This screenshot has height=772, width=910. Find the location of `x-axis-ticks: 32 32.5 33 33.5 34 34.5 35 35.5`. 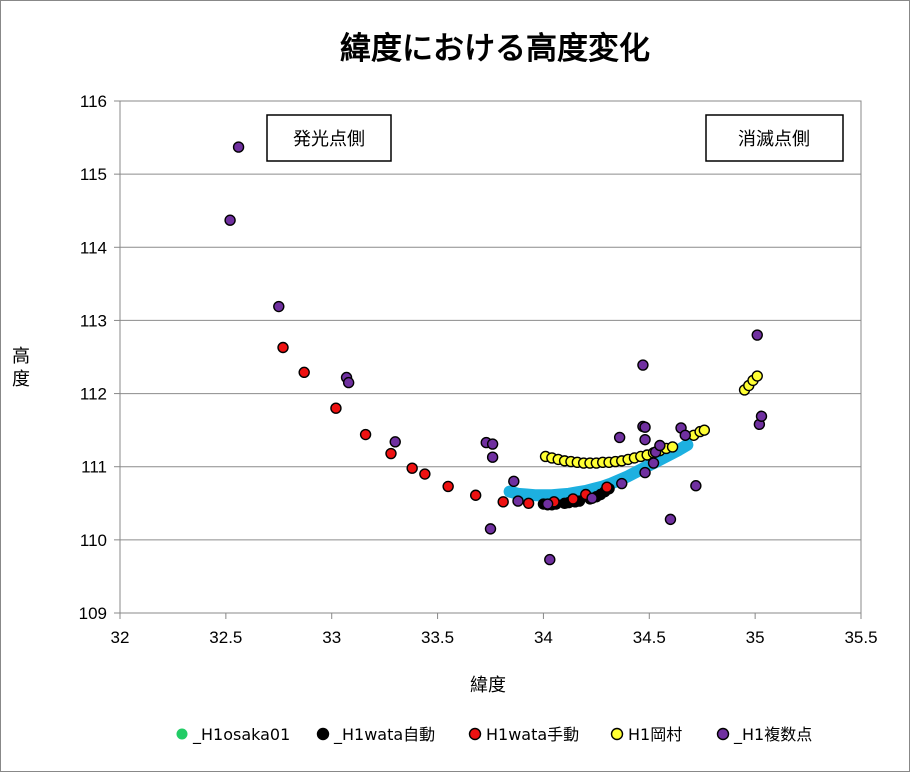

x-axis-ticks: 32 32.5 33 33.5 34 34.5 35 35.5 is located at coordinates (494, 630).